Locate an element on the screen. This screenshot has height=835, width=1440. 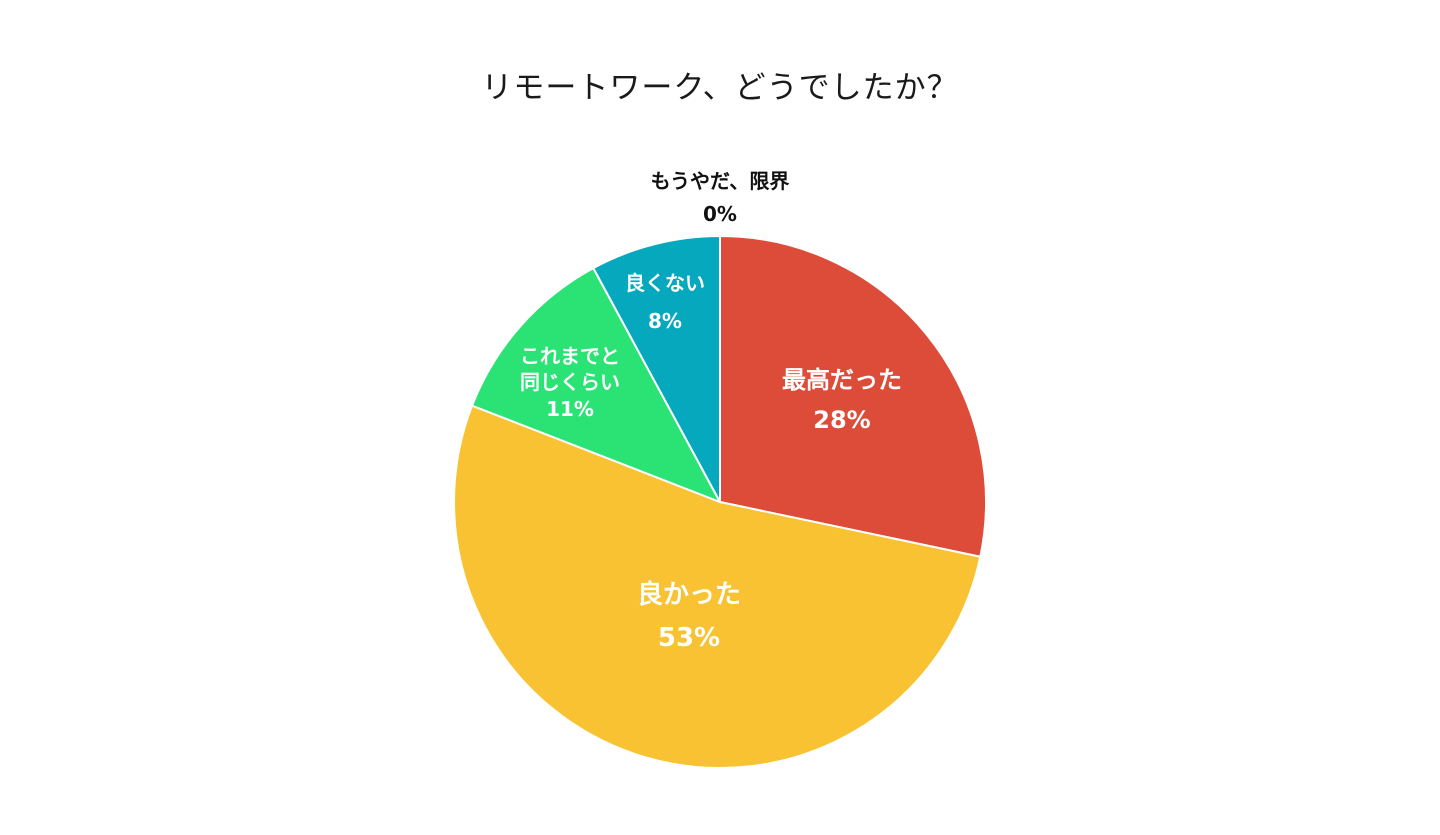
slice-value-label-2: 11% is located at coordinates (570, 409).